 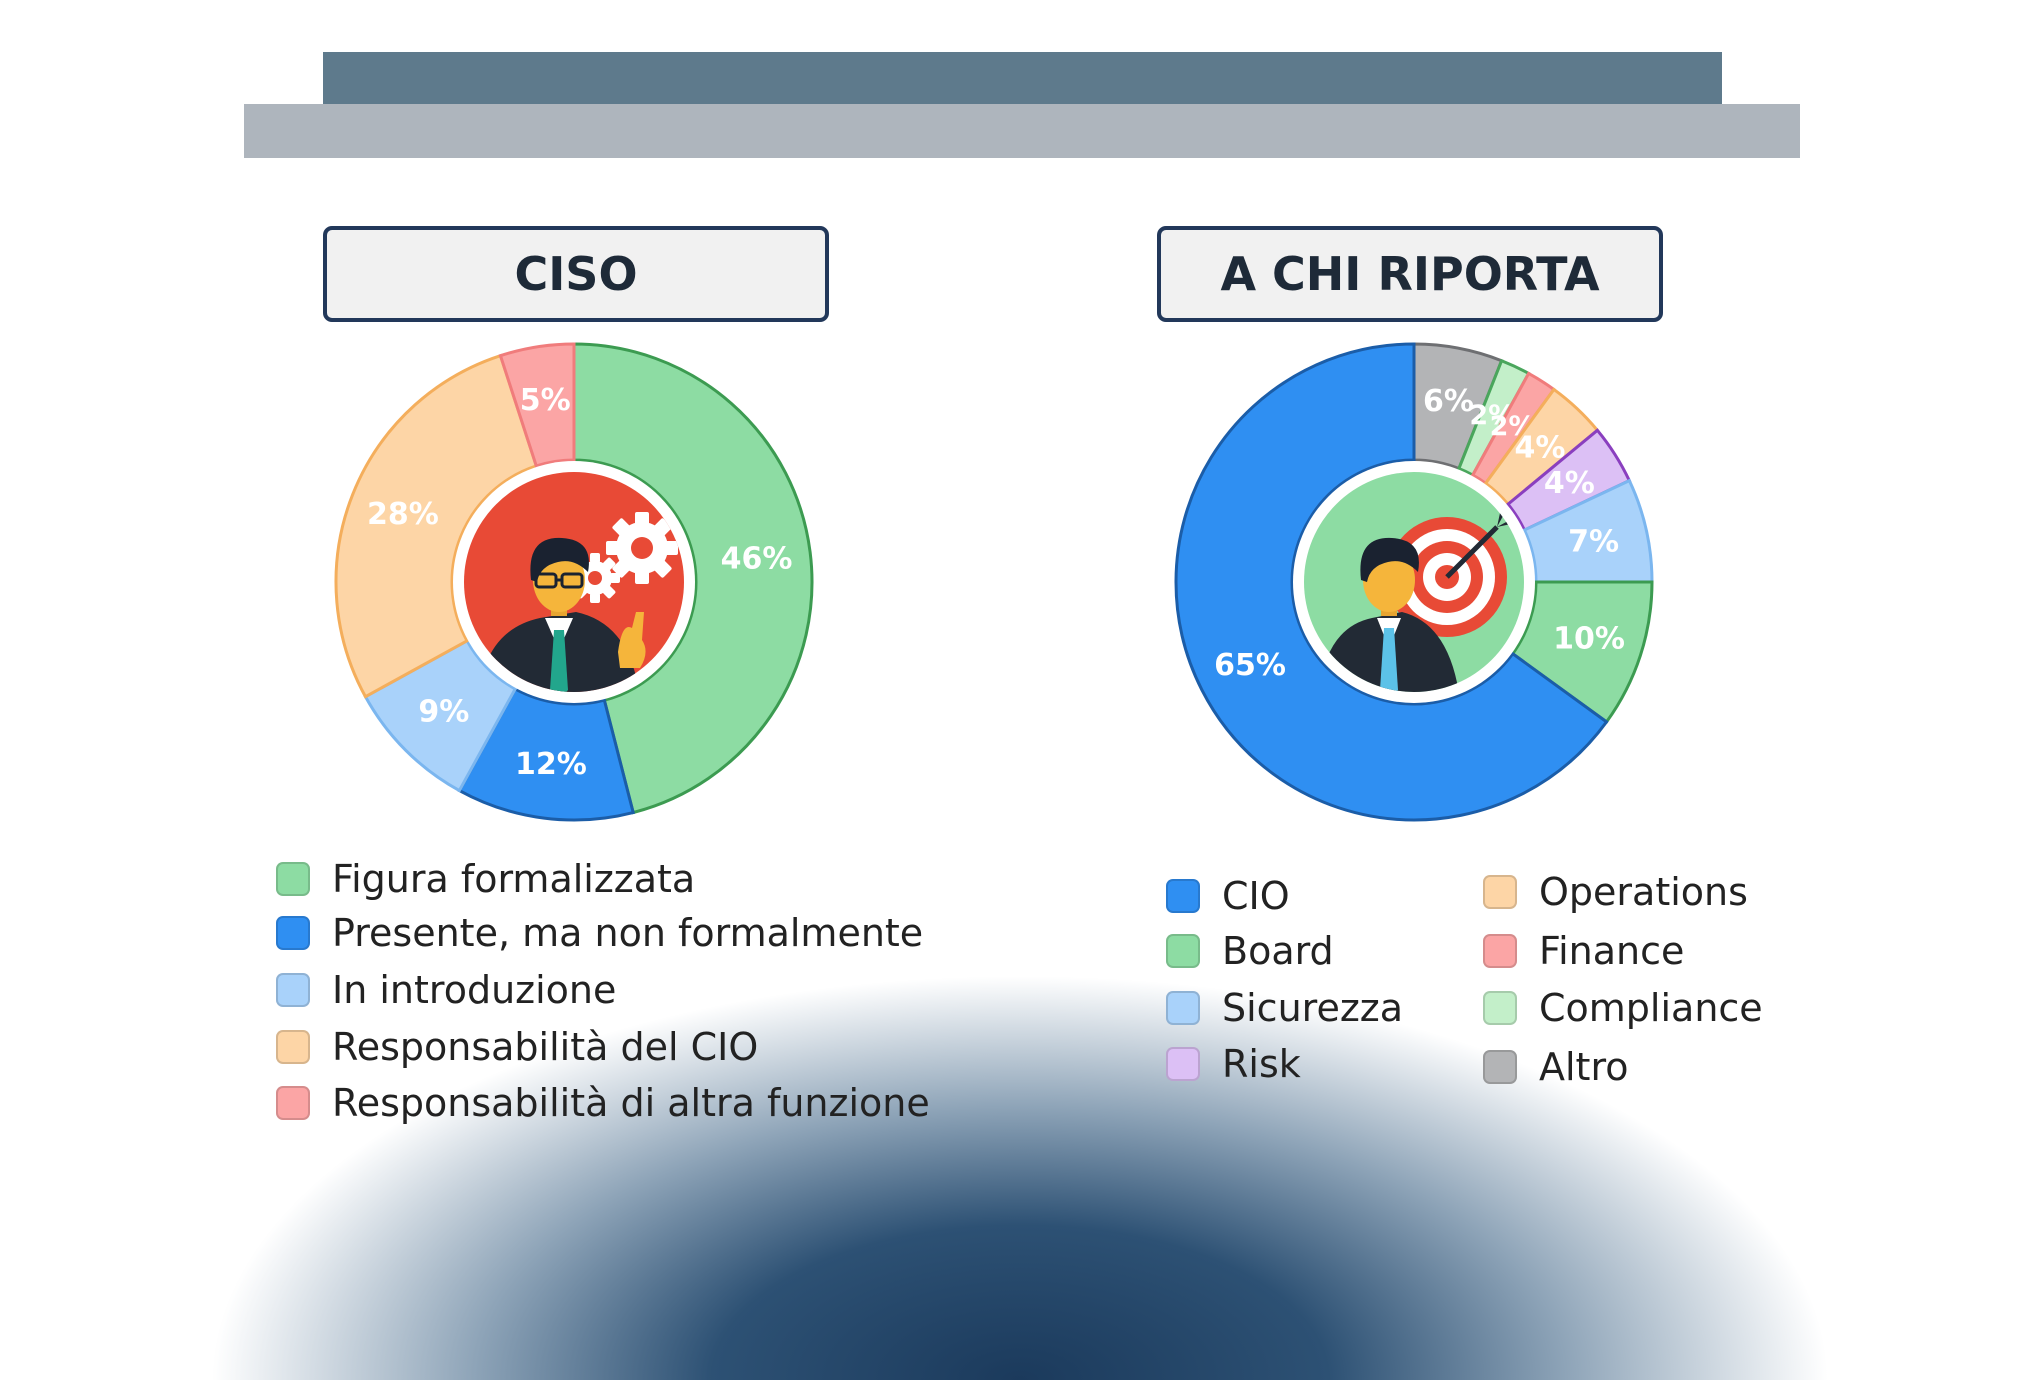 I want to click on report-legend-item-finance: Finance, so click(x=1583, y=951).